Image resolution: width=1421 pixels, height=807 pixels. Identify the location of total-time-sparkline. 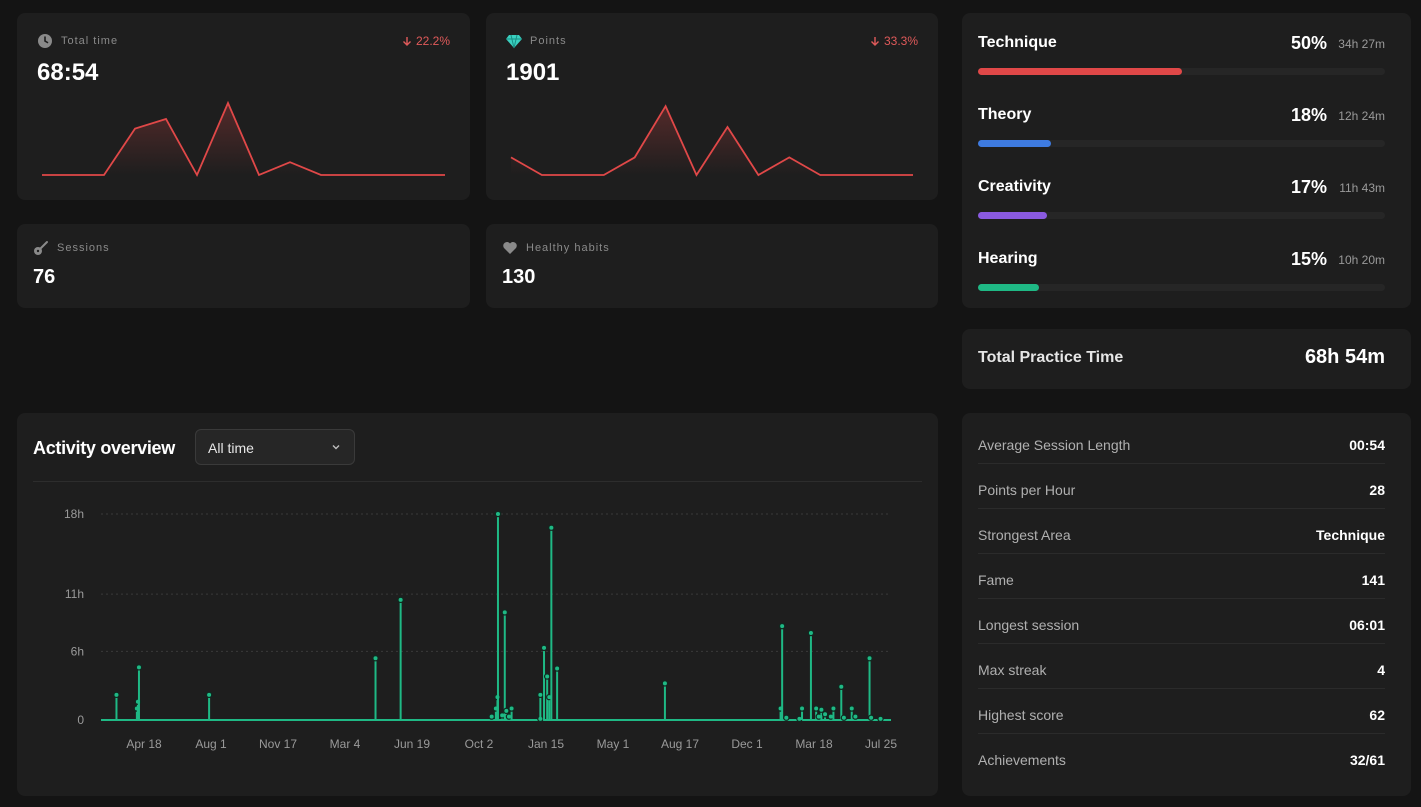
(243, 139).